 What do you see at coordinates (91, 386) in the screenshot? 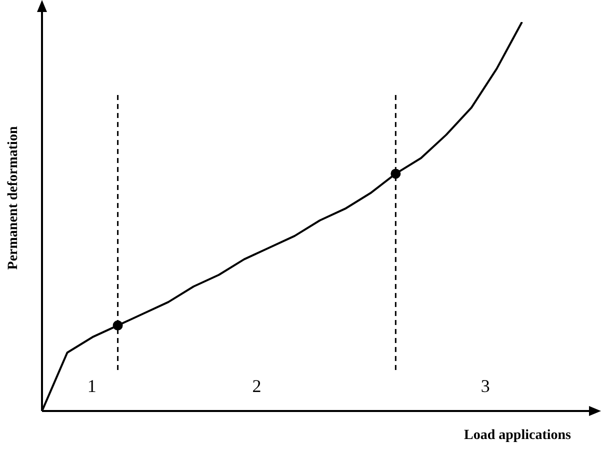
I see `annotation: 1` at bounding box center [91, 386].